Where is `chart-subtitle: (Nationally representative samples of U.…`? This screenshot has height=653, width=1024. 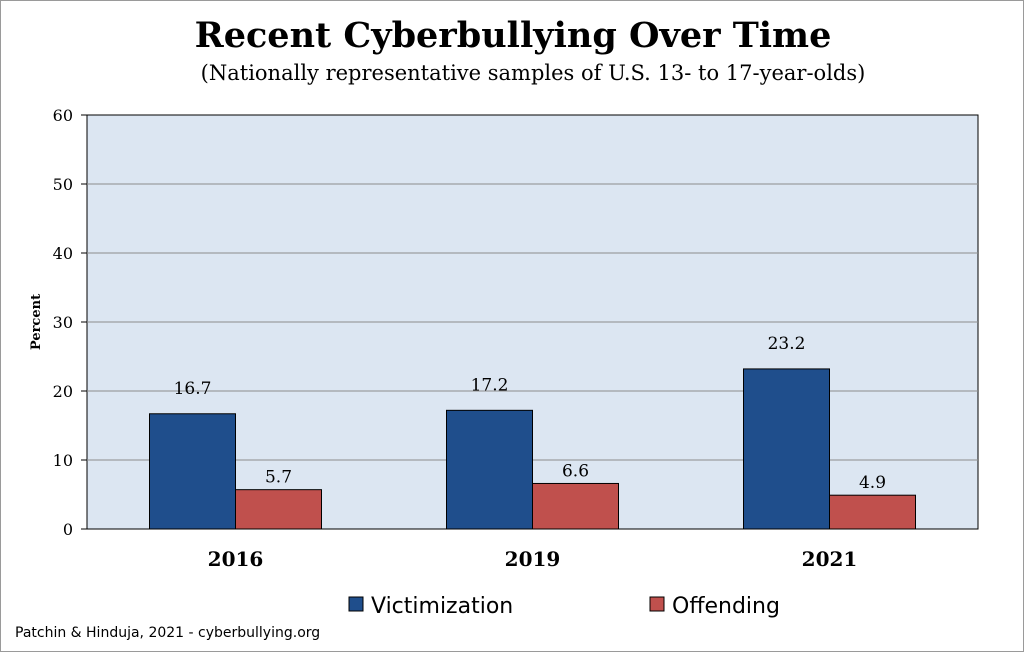 chart-subtitle: (Nationally representative samples of U.… is located at coordinates (533, 73).